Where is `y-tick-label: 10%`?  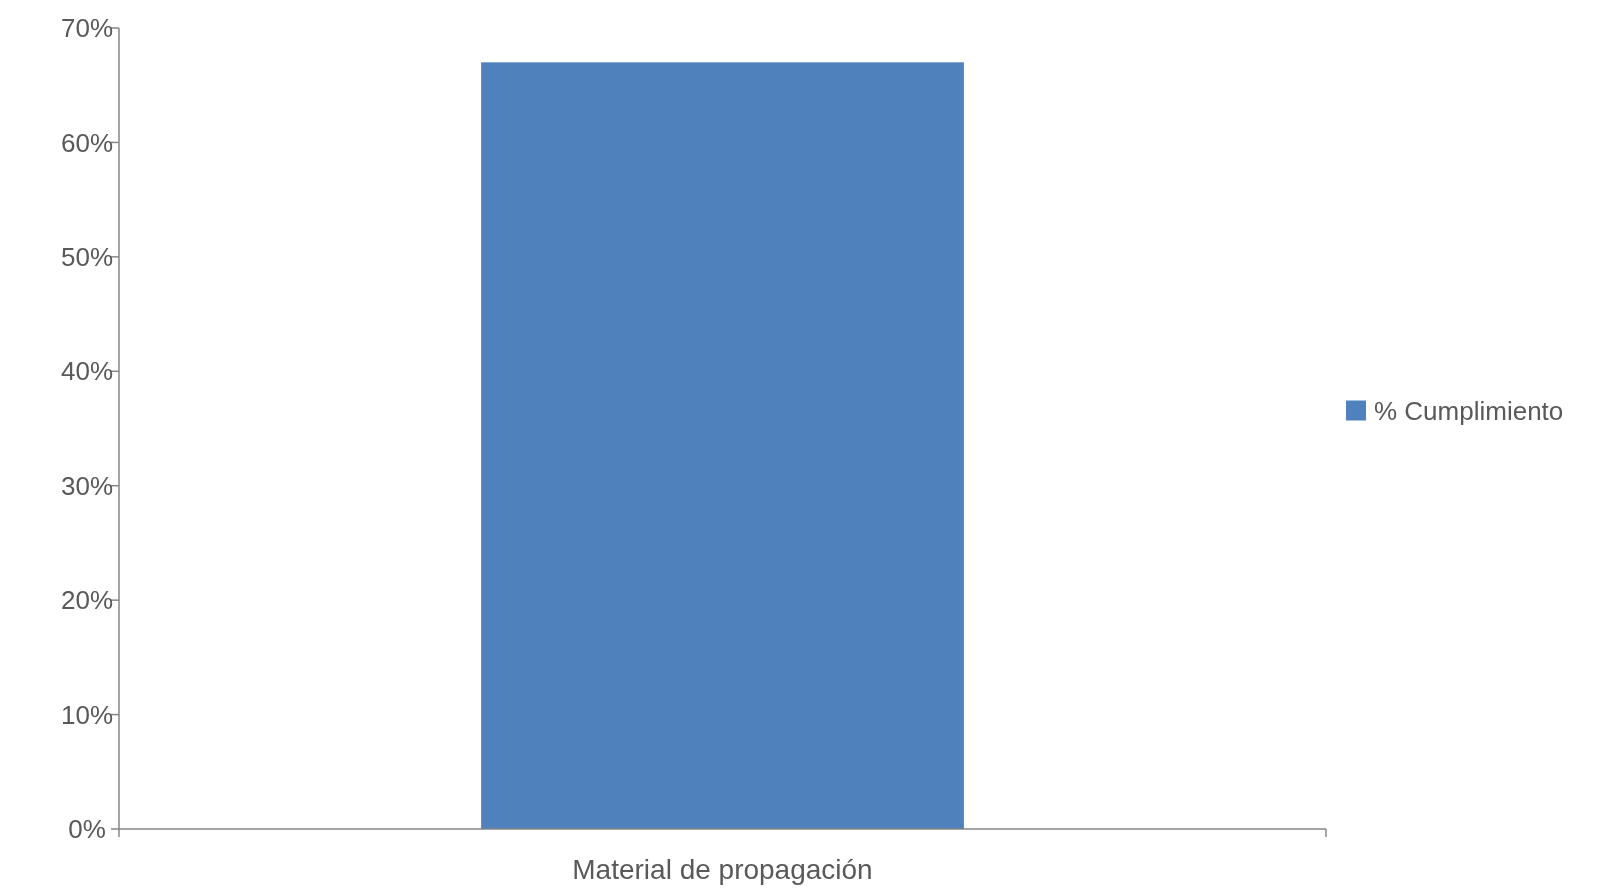
y-tick-label: 10% is located at coordinates (87, 714).